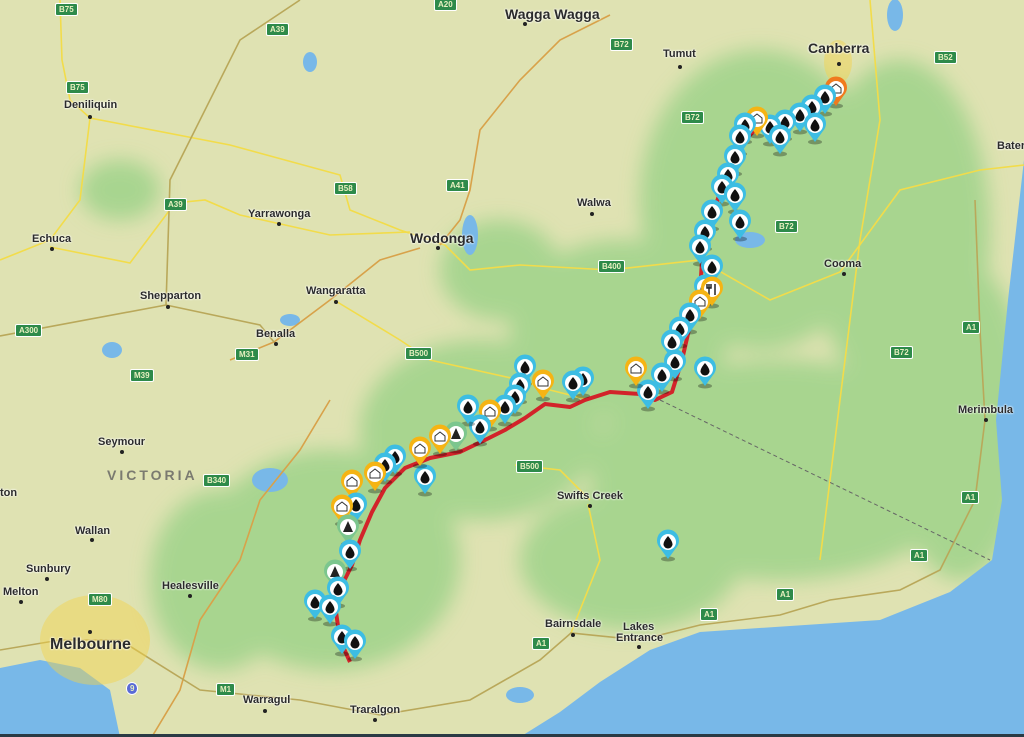  Describe the element at coordinates (171, 296) in the screenshot. I see `town-label: Shepparton` at that location.